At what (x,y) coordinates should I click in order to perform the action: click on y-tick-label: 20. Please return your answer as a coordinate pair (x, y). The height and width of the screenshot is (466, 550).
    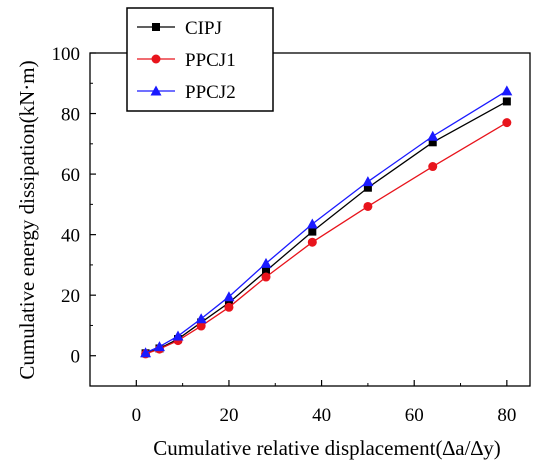
    Looking at the image, I should click on (70, 296).